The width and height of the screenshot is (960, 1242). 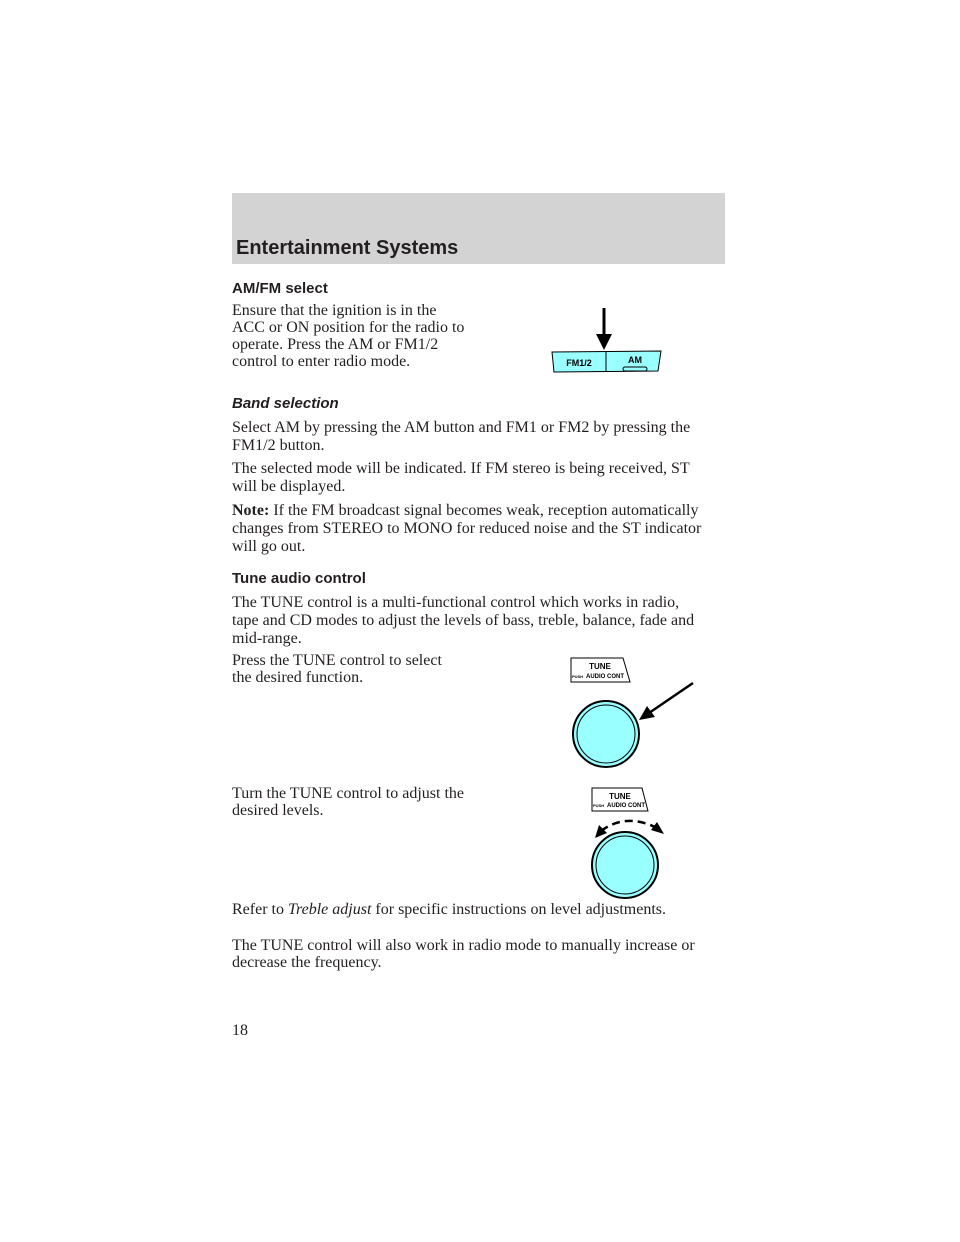 I want to click on tune-knob-push-figure: TUNE PUSH AUDIO CONT, so click(x=632, y=712).